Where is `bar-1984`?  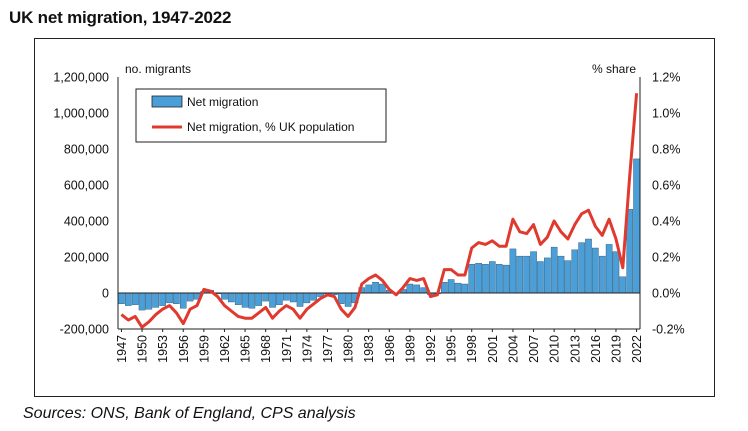 bar-1984 is located at coordinates (375, 288).